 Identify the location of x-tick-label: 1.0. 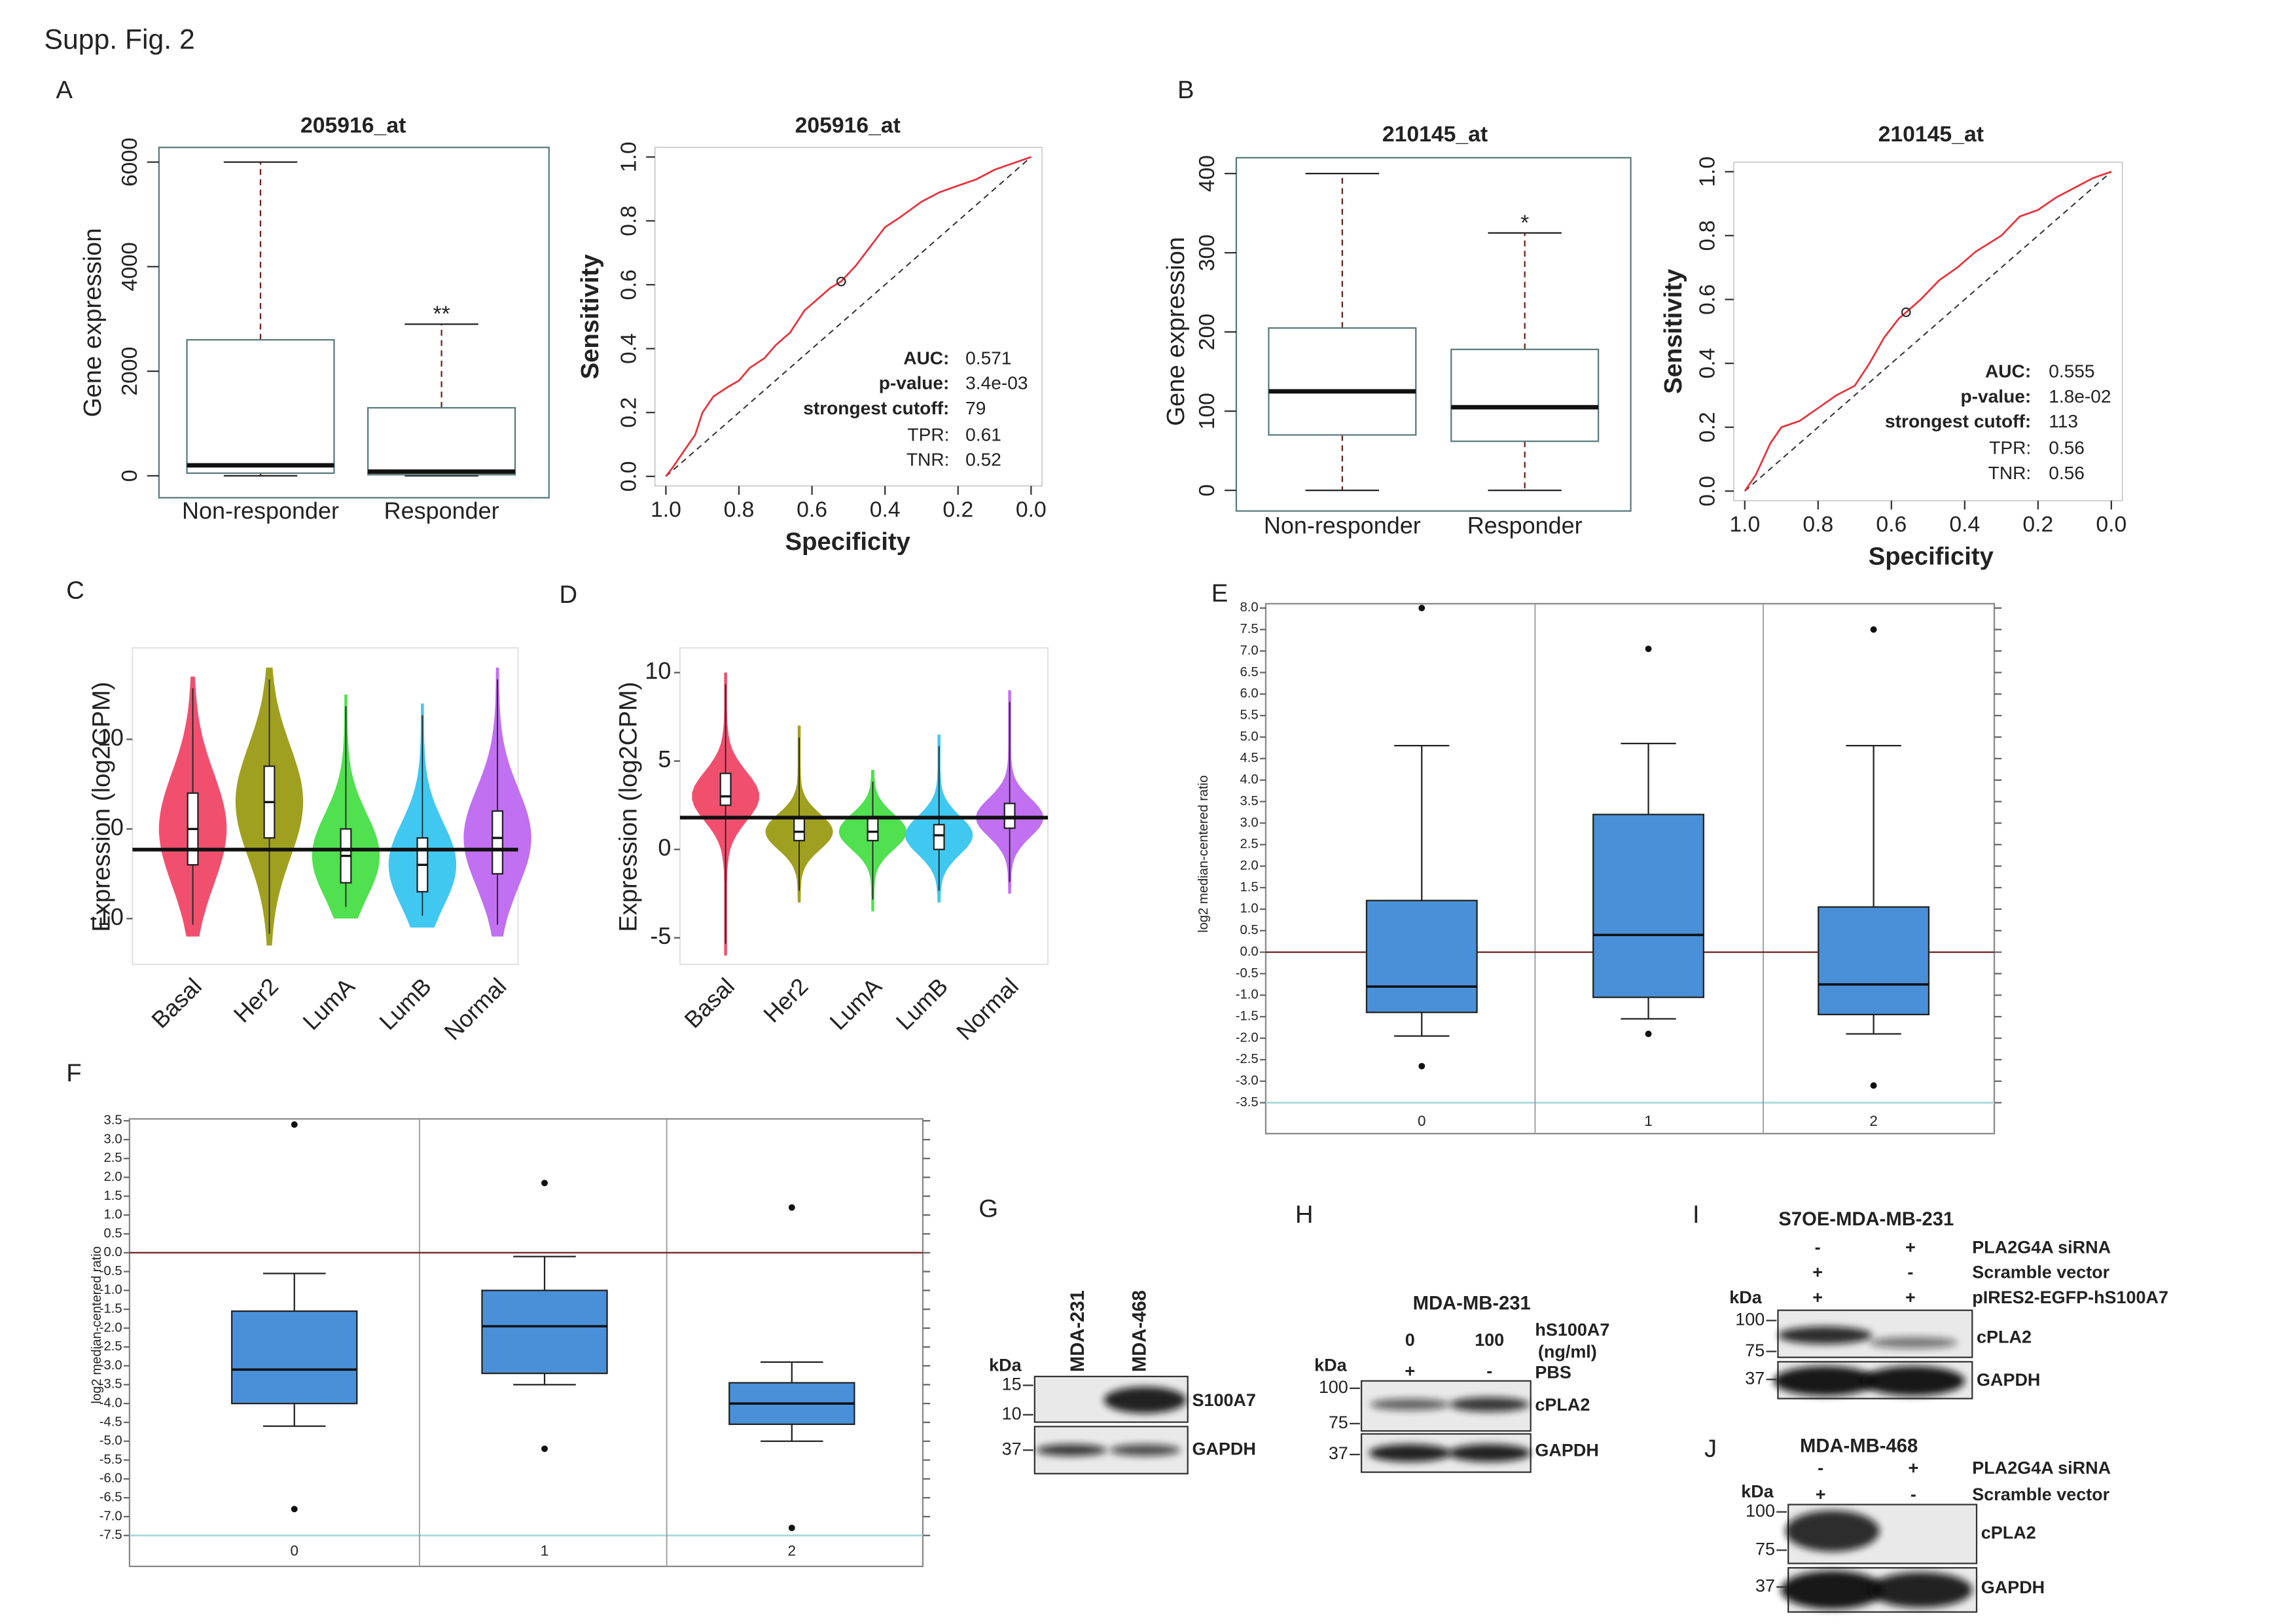
(1744, 524).